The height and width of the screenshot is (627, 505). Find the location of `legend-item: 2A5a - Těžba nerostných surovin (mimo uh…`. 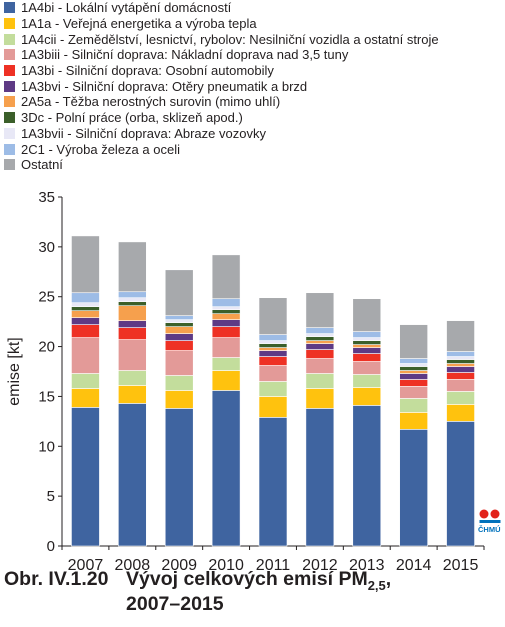

legend-item: 2A5a - Těžba nerostných surovin (mimo uh… is located at coordinates (254, 102).